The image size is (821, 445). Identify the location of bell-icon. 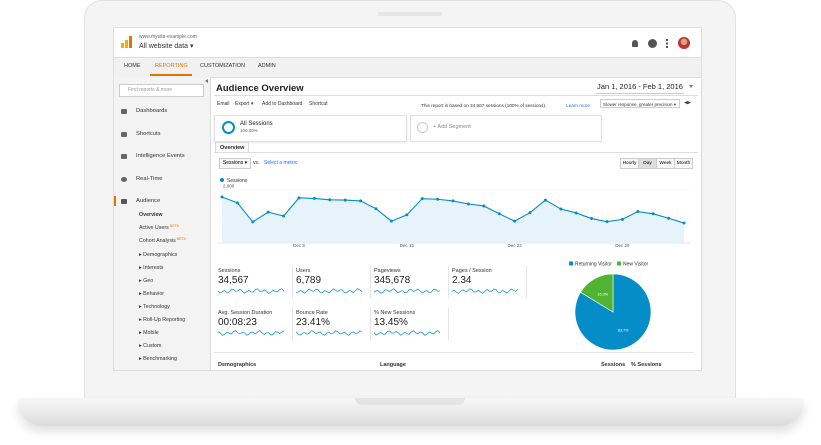
(635, 43).